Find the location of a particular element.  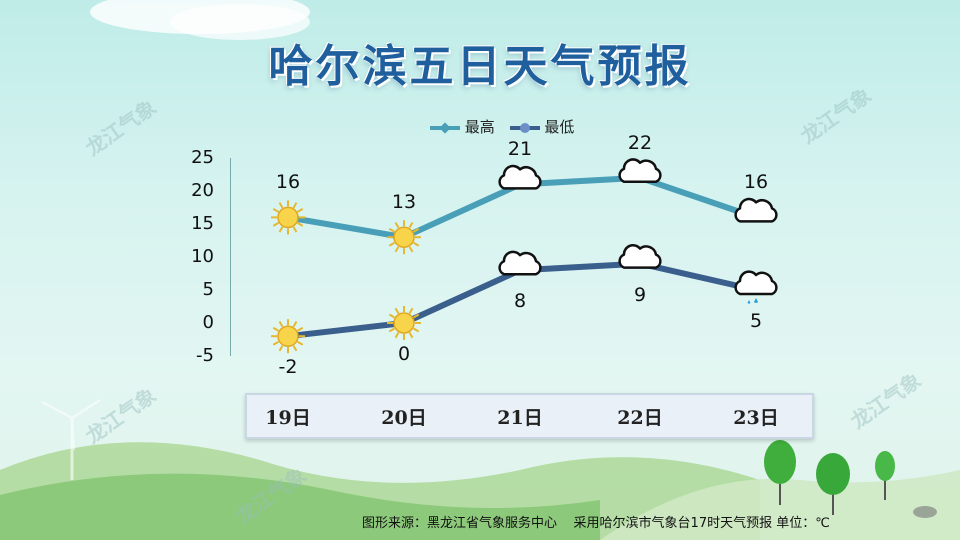

y-tick-label: 25 is located at coordinates (202, 157).